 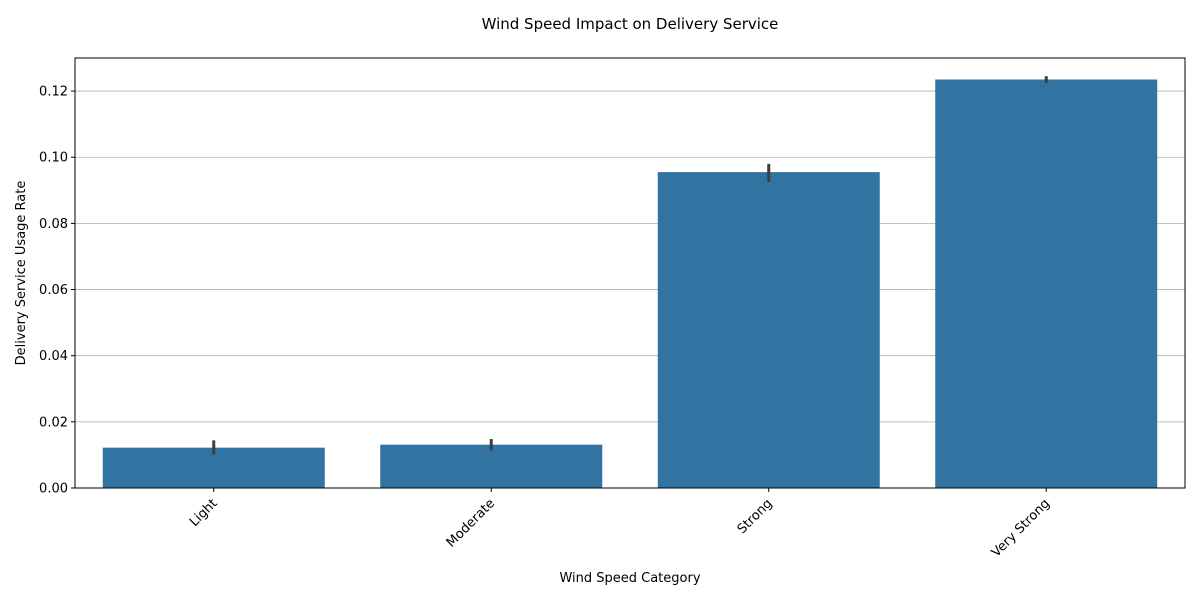 I want to click on y-tick-label: 0.04, so click(x=53, y=356).